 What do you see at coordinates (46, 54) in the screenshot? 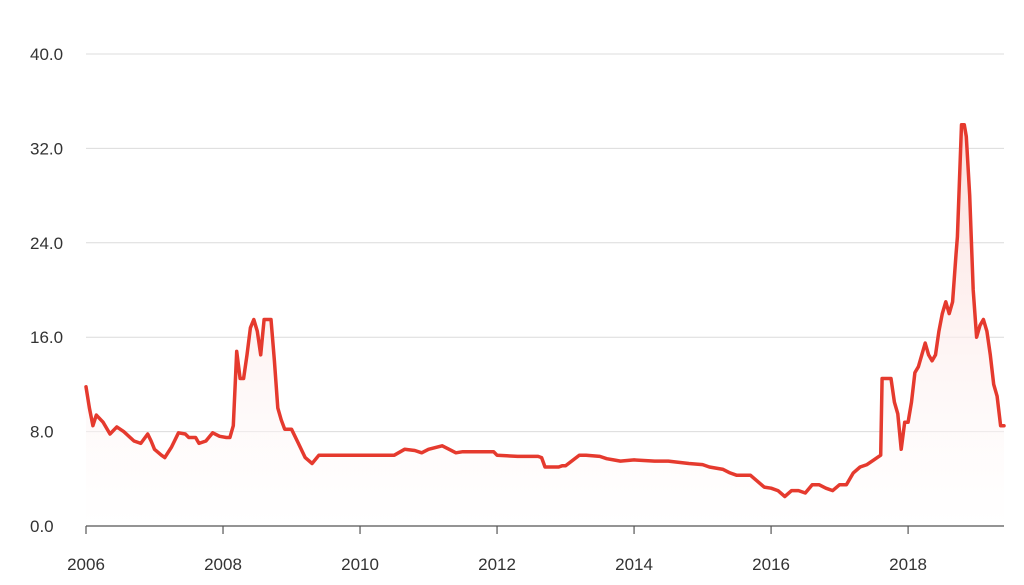
I see `y-tick-label: 40.0` at bounding box center [46, 54].